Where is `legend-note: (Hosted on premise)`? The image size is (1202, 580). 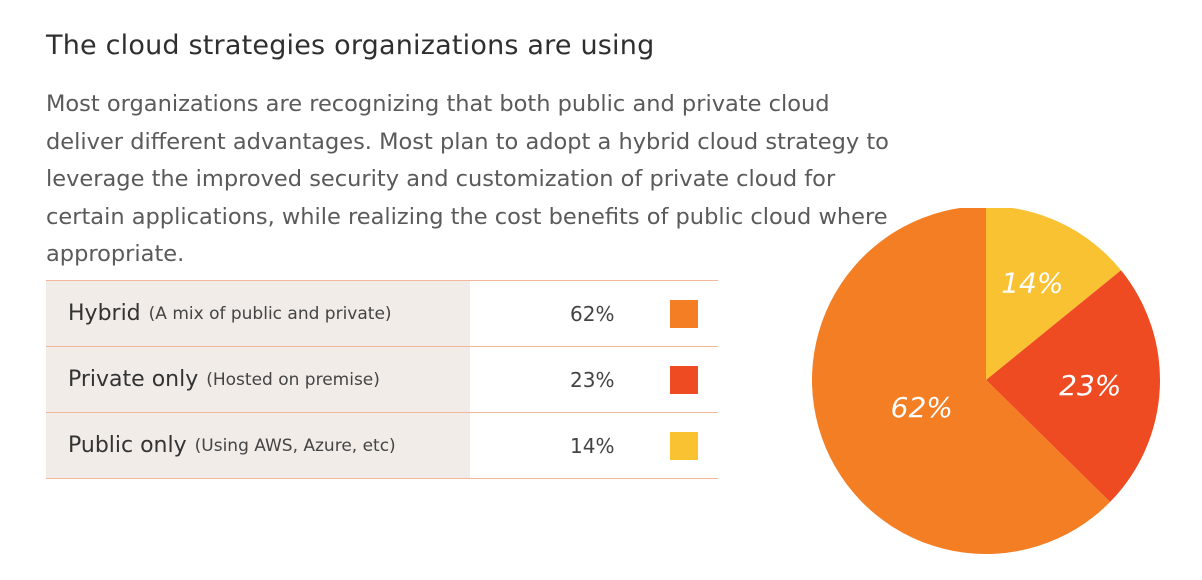 legend-note: (Hosted on premise) is located at coordinates (293, 379).